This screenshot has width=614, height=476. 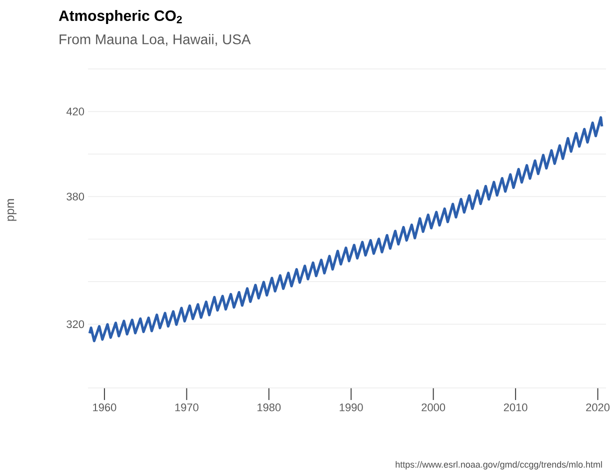 I want to click on x-tick-label: 1980, so click(x=269, y=408).